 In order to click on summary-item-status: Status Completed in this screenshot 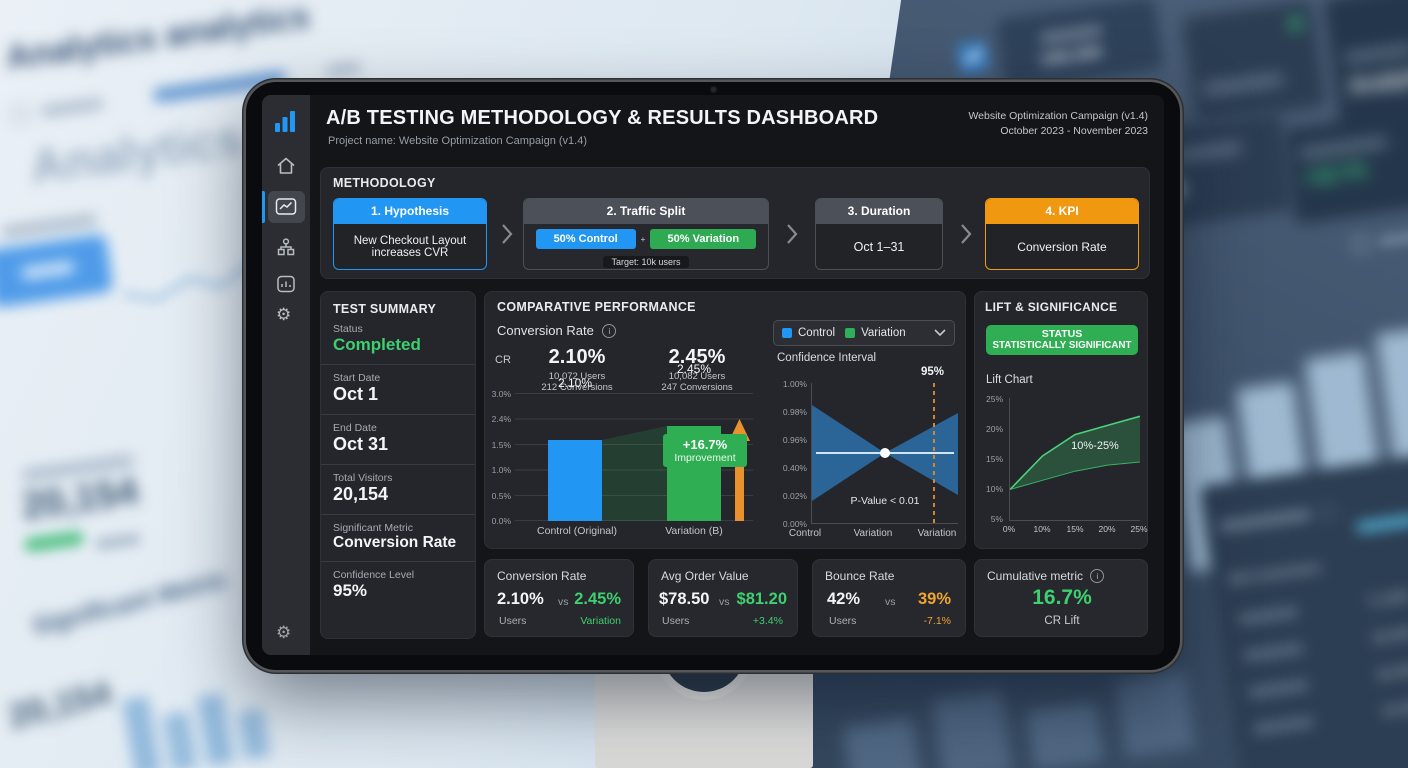, I will do `click(398, 340)`.